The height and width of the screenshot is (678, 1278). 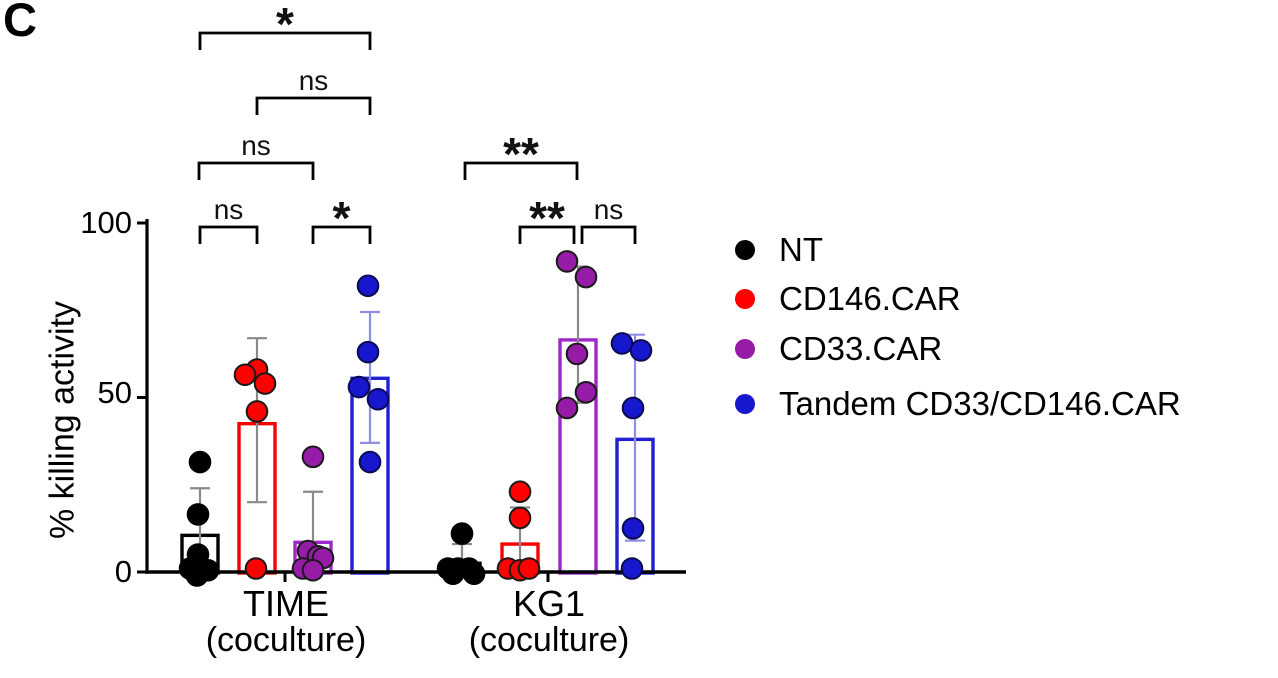 I want to click on group-label-time-line2: (coculture), so click(x=286, y=640).